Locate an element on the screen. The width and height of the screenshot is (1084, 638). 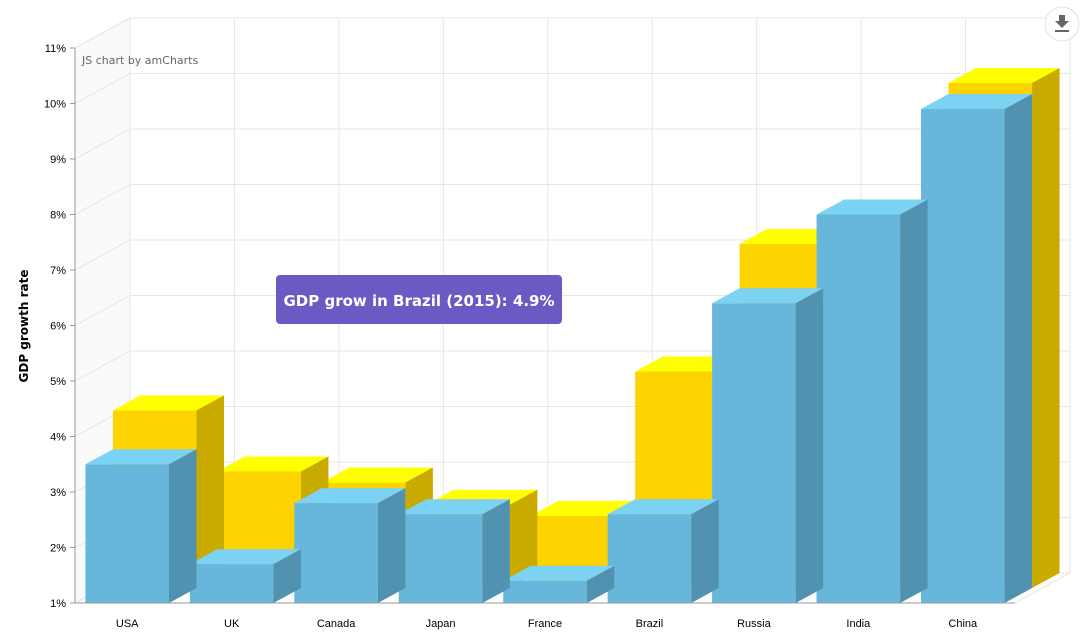
bar-2004-uk is located at coordinates (245, 576).